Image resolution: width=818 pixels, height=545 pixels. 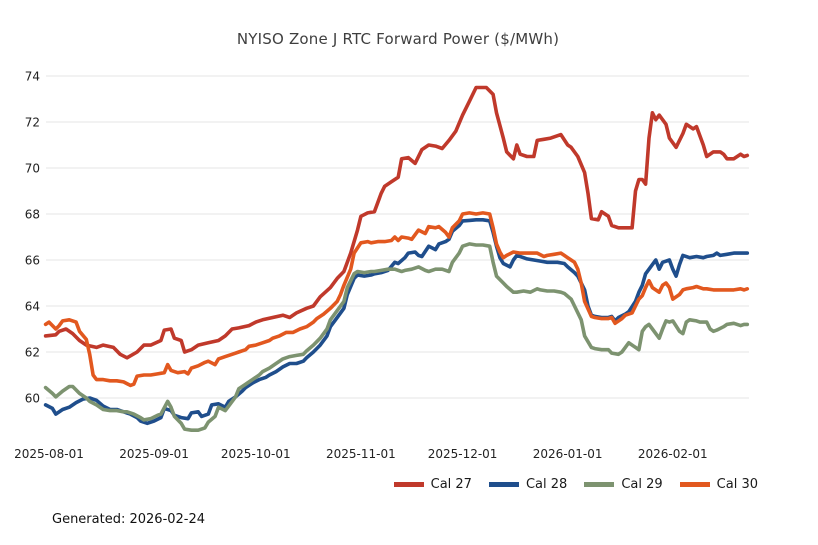 What do you see at coordinates (32, 215) in the screenshot?
I see `svg-text: 68` at bounding box center [32, 215].